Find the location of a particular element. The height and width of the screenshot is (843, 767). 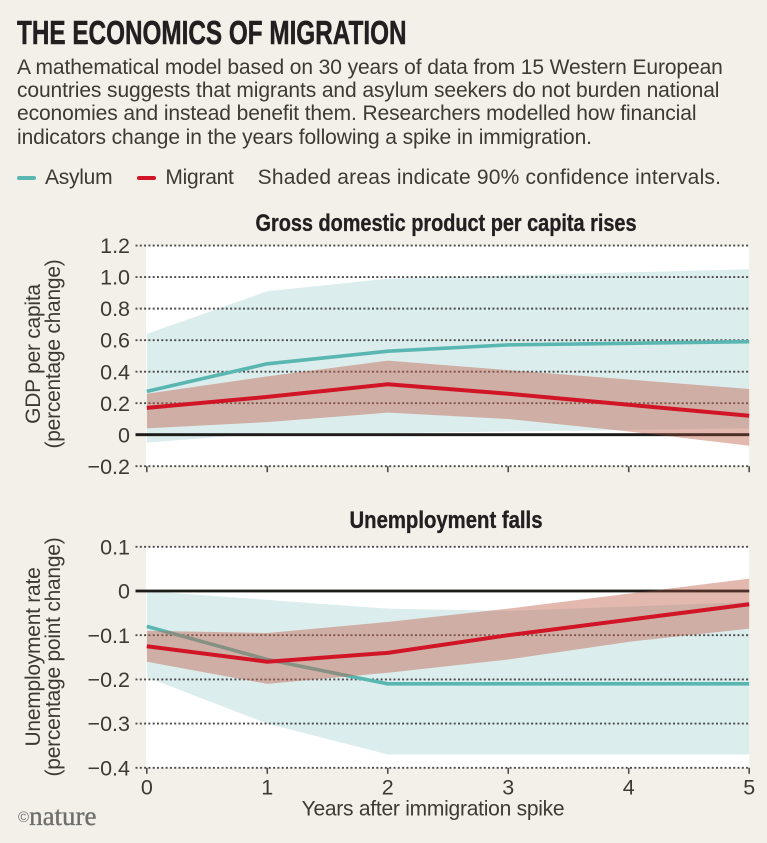

nature-logo: ©nature is located at coordinates (57, 816).